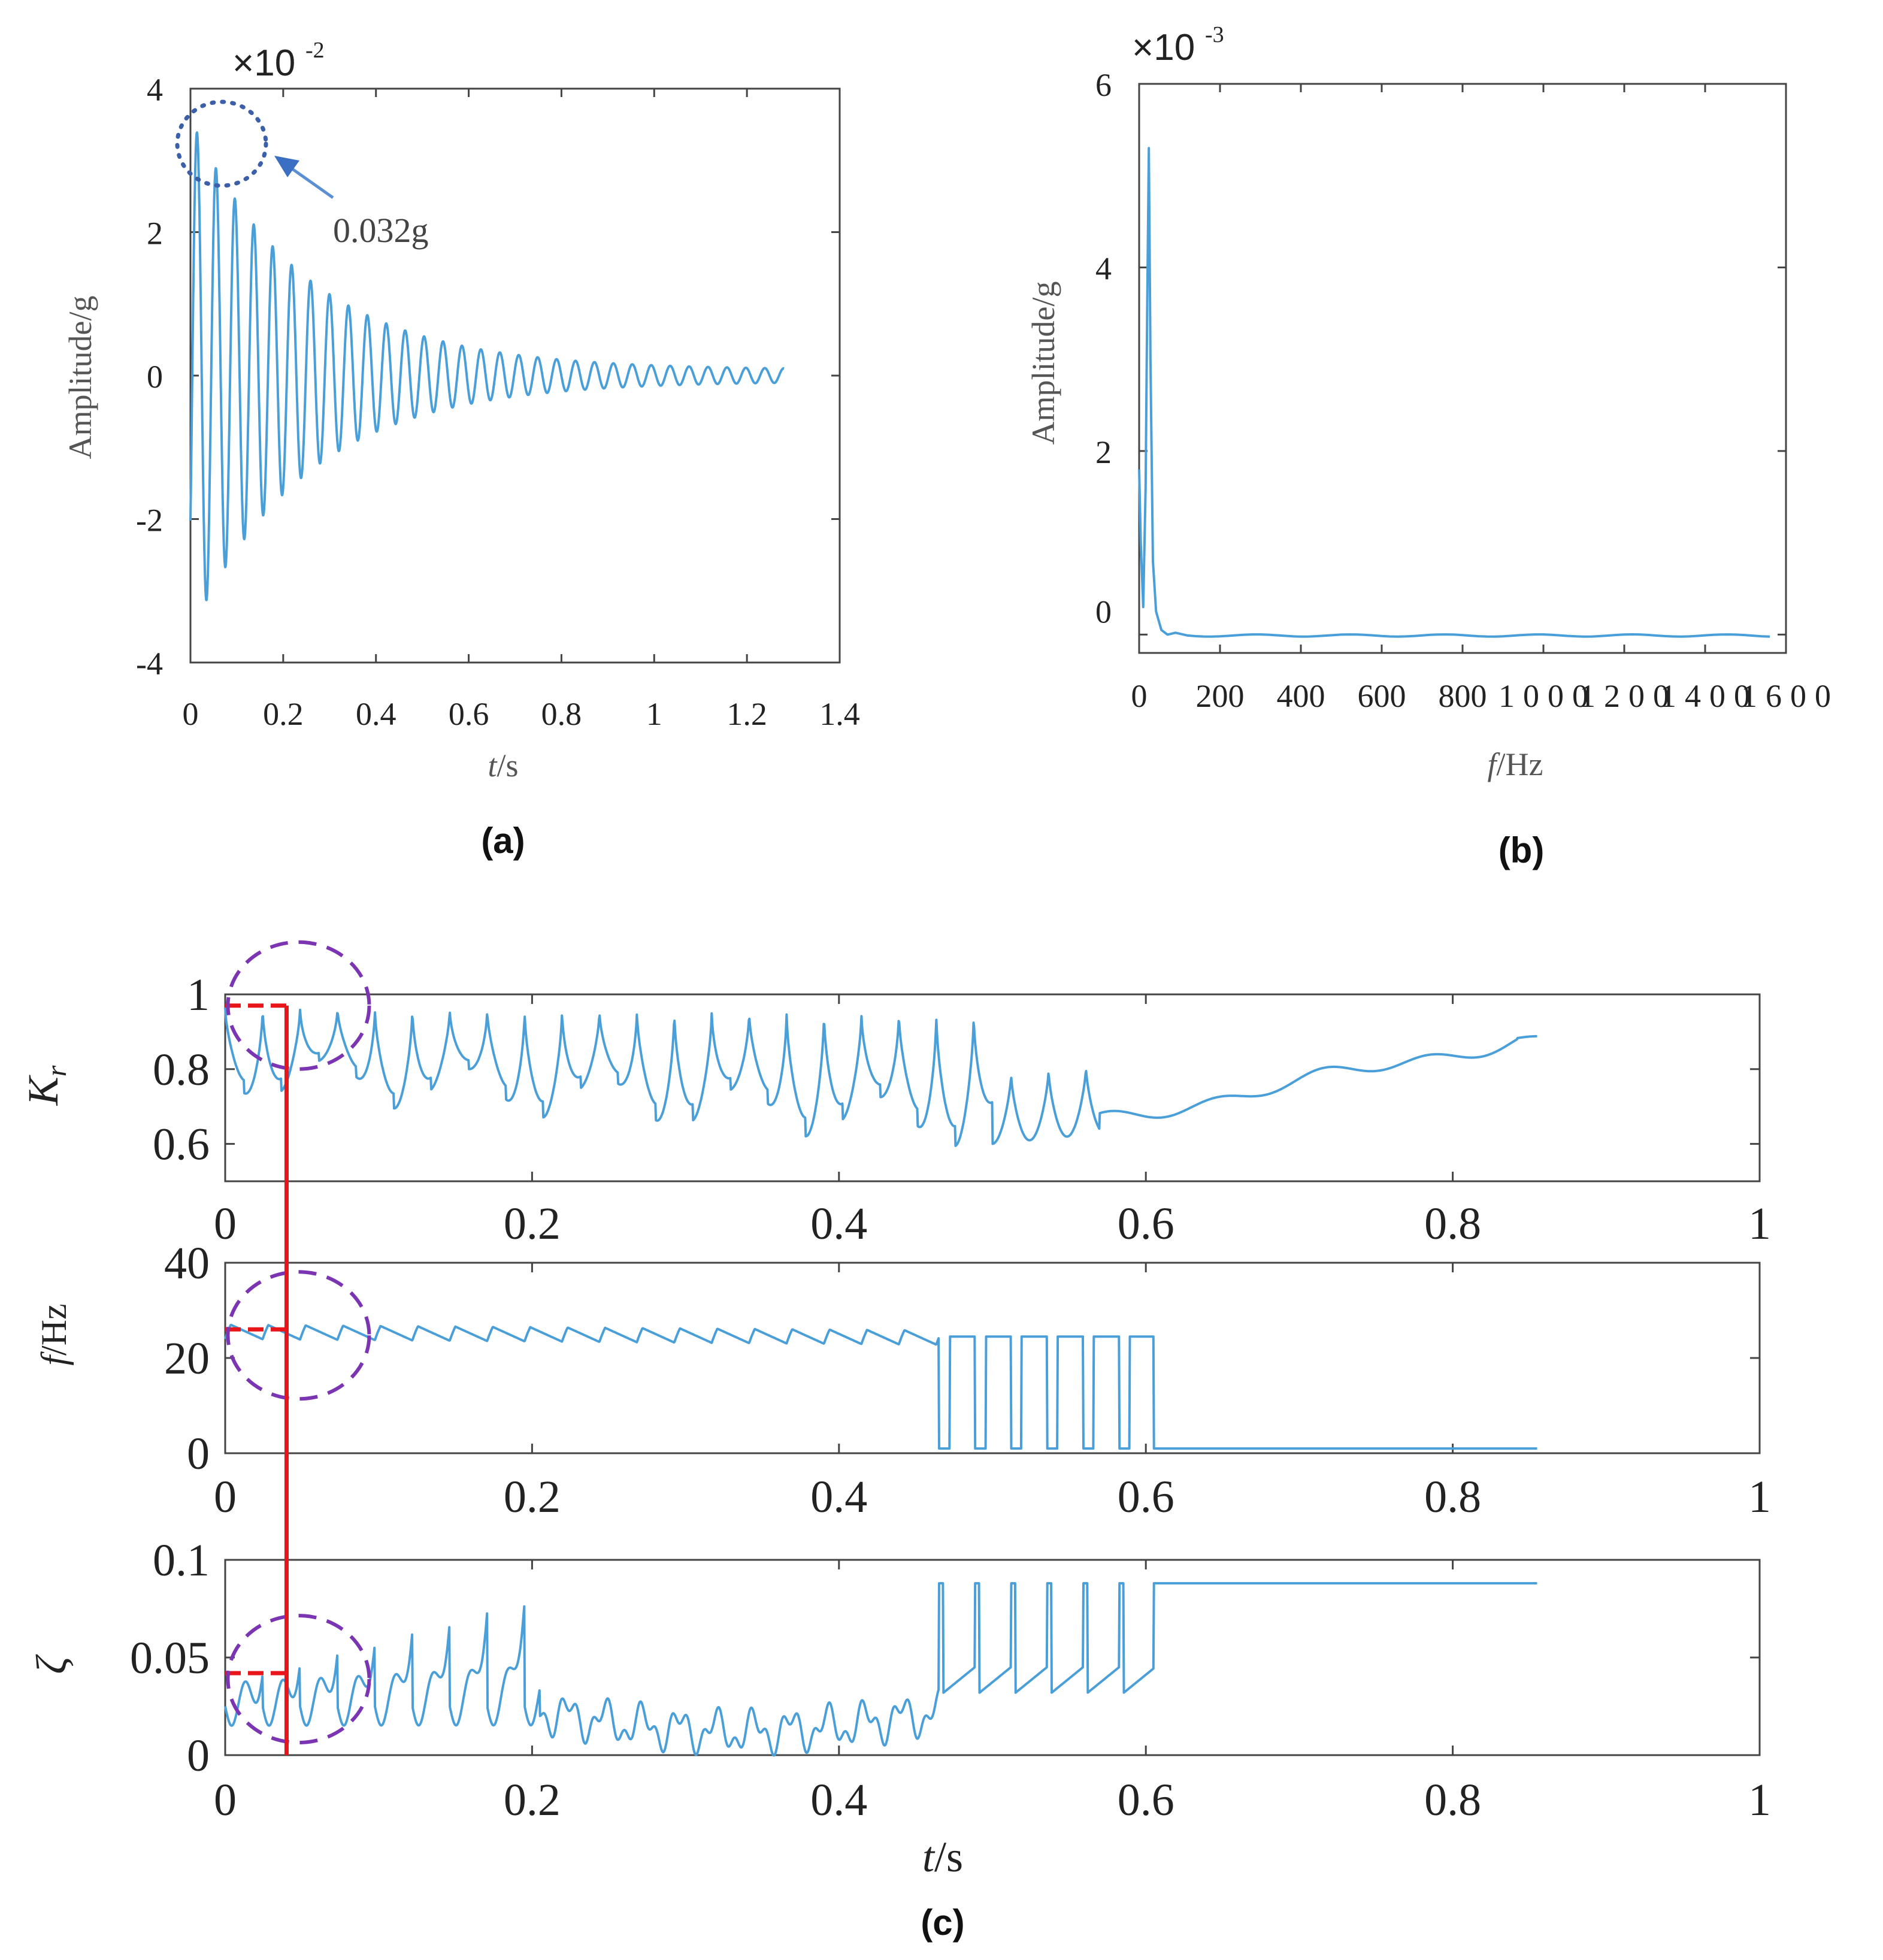 The width and height of the screenshot is (1883, 1960). I want to click on panel-c-damping-x-tick-label: 0, so click(225, 1800).